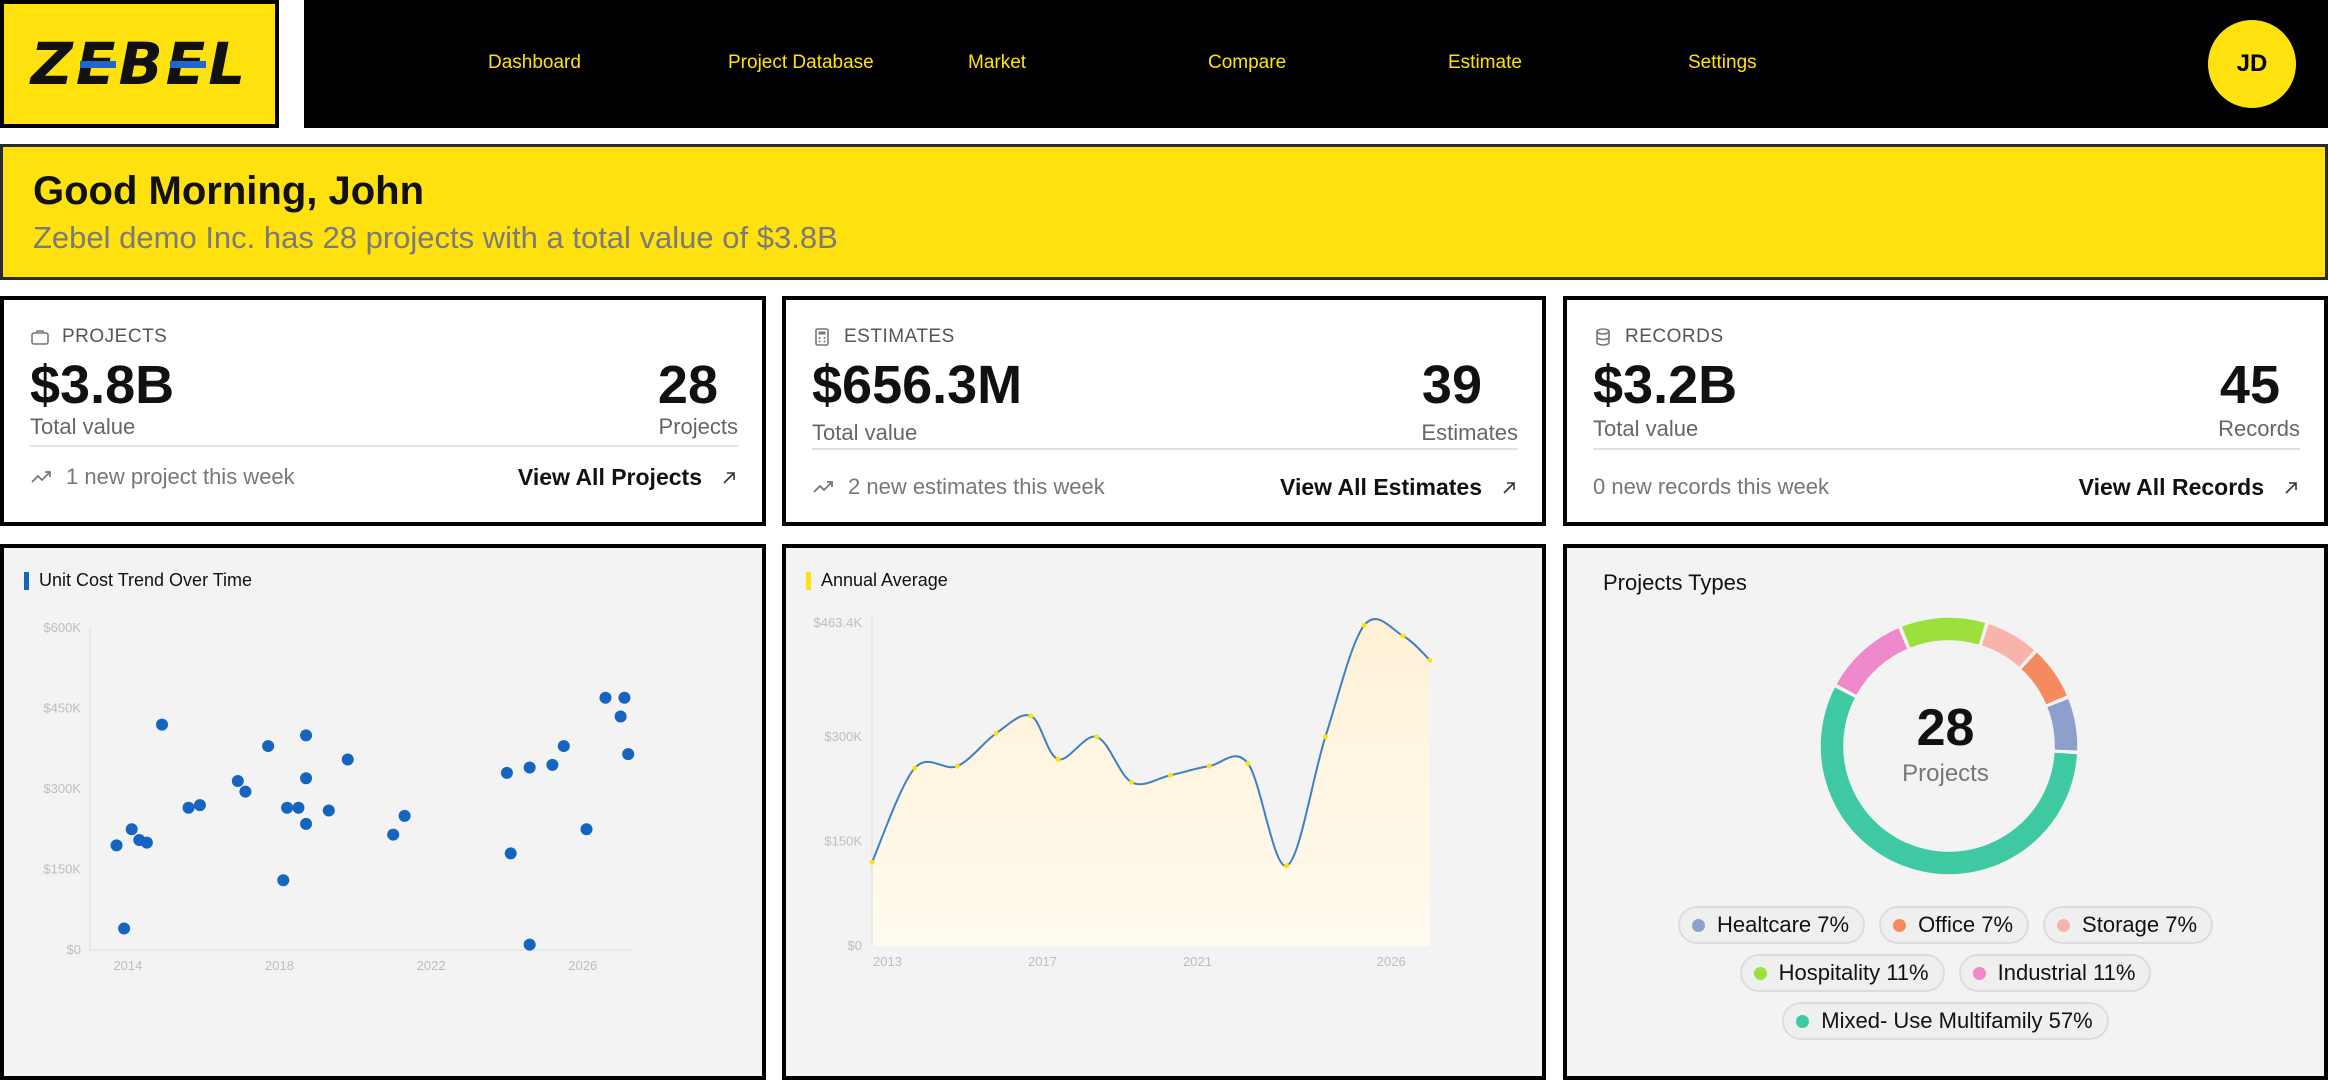 The image size is (2328, 1080). What do you see at coordinates (2249, 385) in the screenshot?
I see `records-count: 45` at bounding box center [2249, 385].